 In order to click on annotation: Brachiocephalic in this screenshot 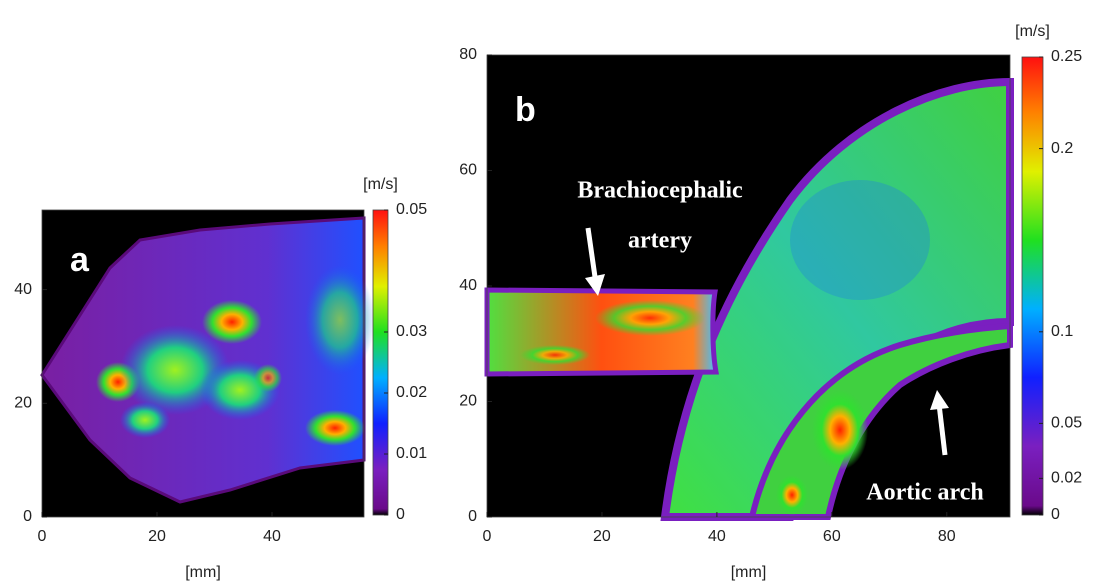, I will do `click(660, 191)`.